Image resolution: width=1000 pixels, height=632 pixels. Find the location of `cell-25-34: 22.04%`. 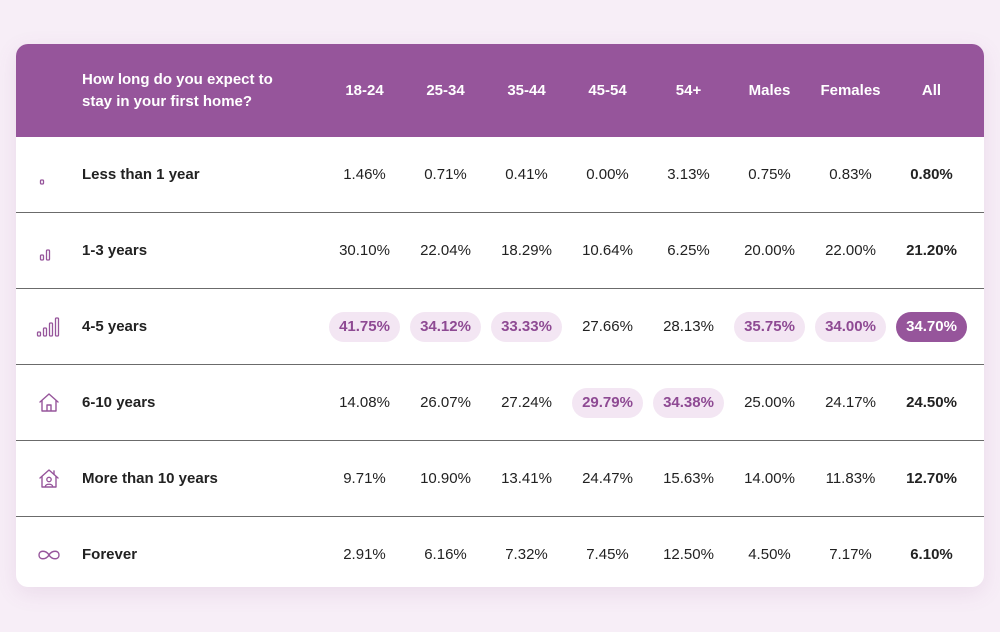

cell-25-34: 22.04% is located at coordinates (445, 250).